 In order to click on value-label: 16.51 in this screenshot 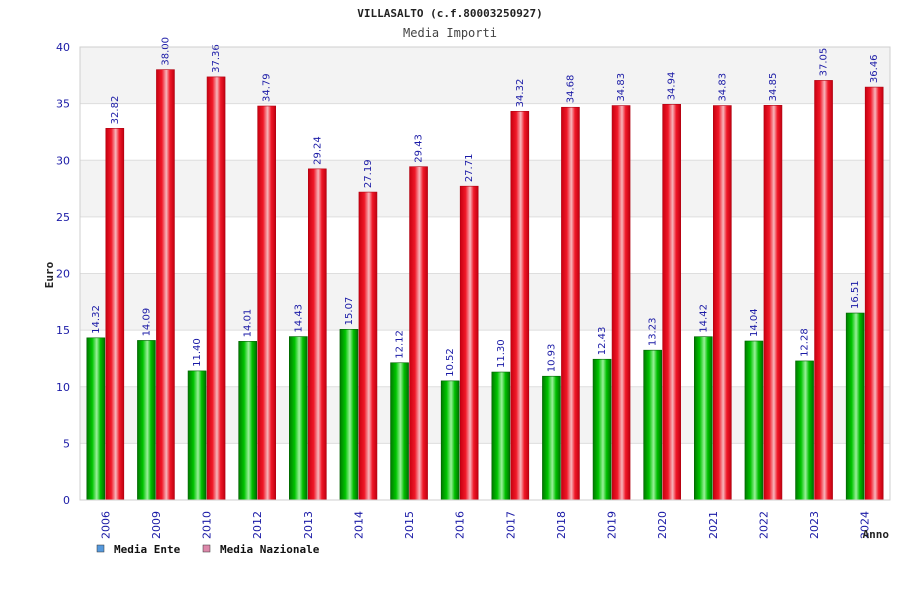, I will do `click(855, 294)`.